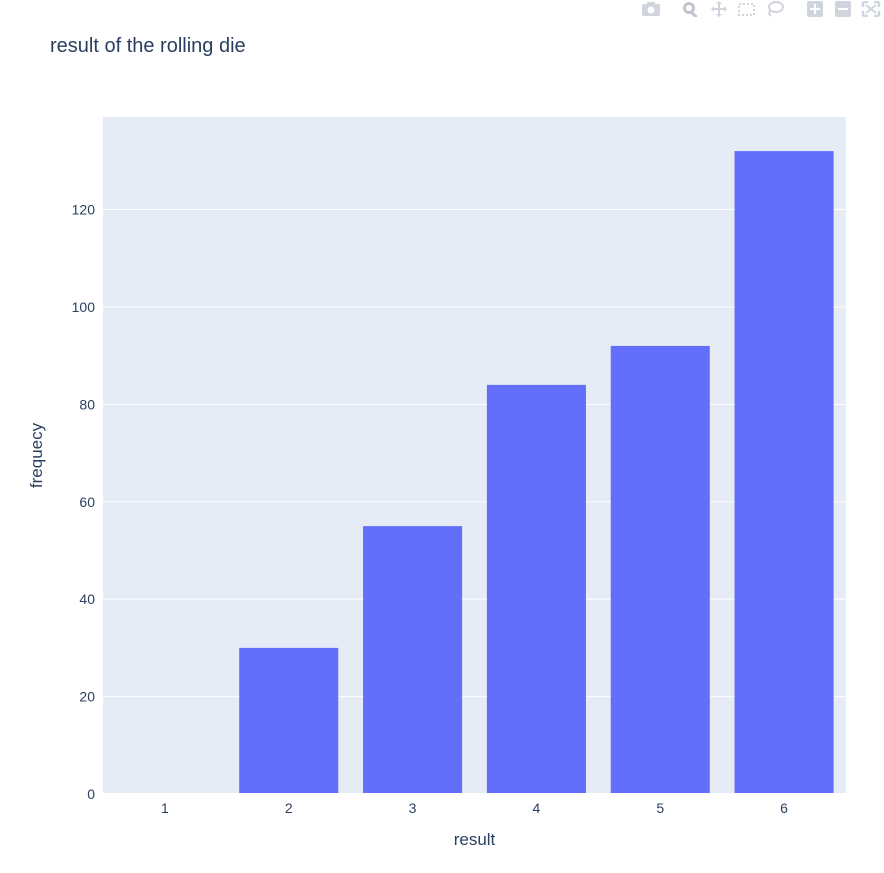 Image resolution: width=884 pixels, height=873 pixels. I want to click on box-select-icon, so click(747, 9).